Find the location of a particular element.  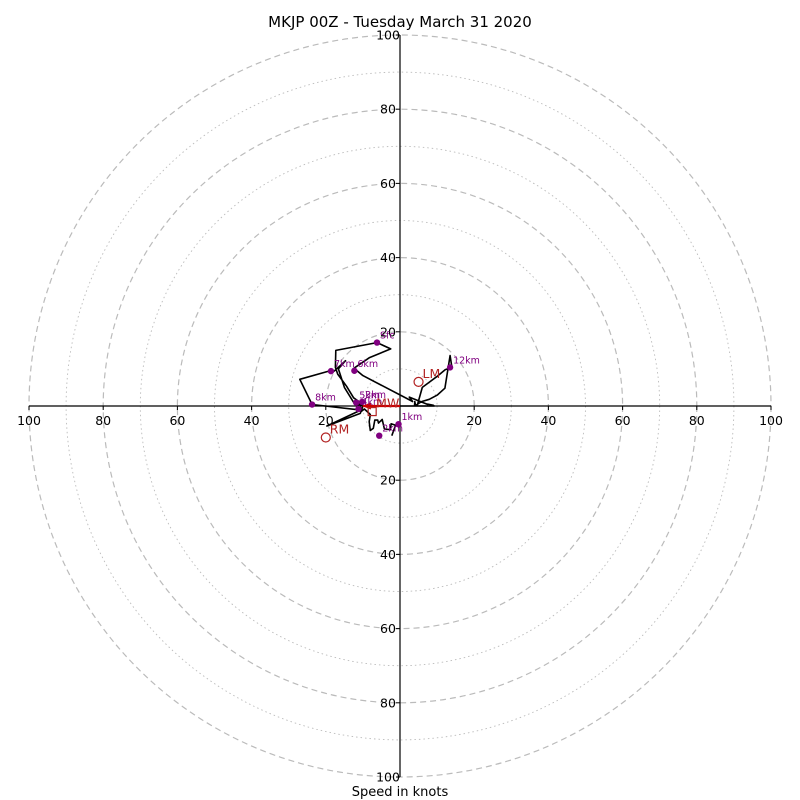

storm-motion-markers: LM RM MW is located at coordinates (380, 404).